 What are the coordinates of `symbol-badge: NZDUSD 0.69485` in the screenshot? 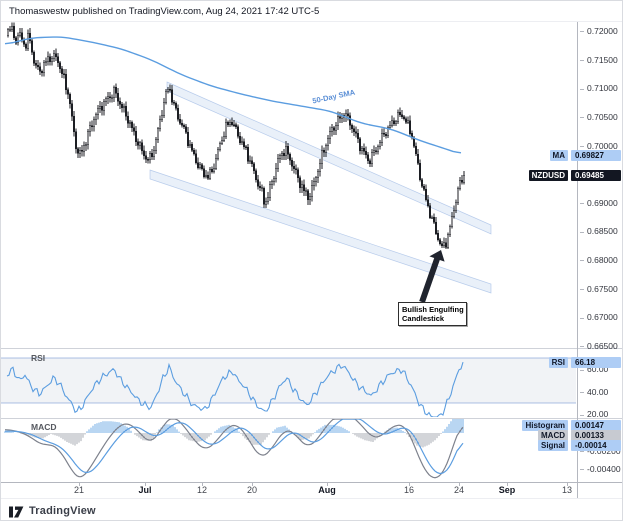 It's located at (574, 175).